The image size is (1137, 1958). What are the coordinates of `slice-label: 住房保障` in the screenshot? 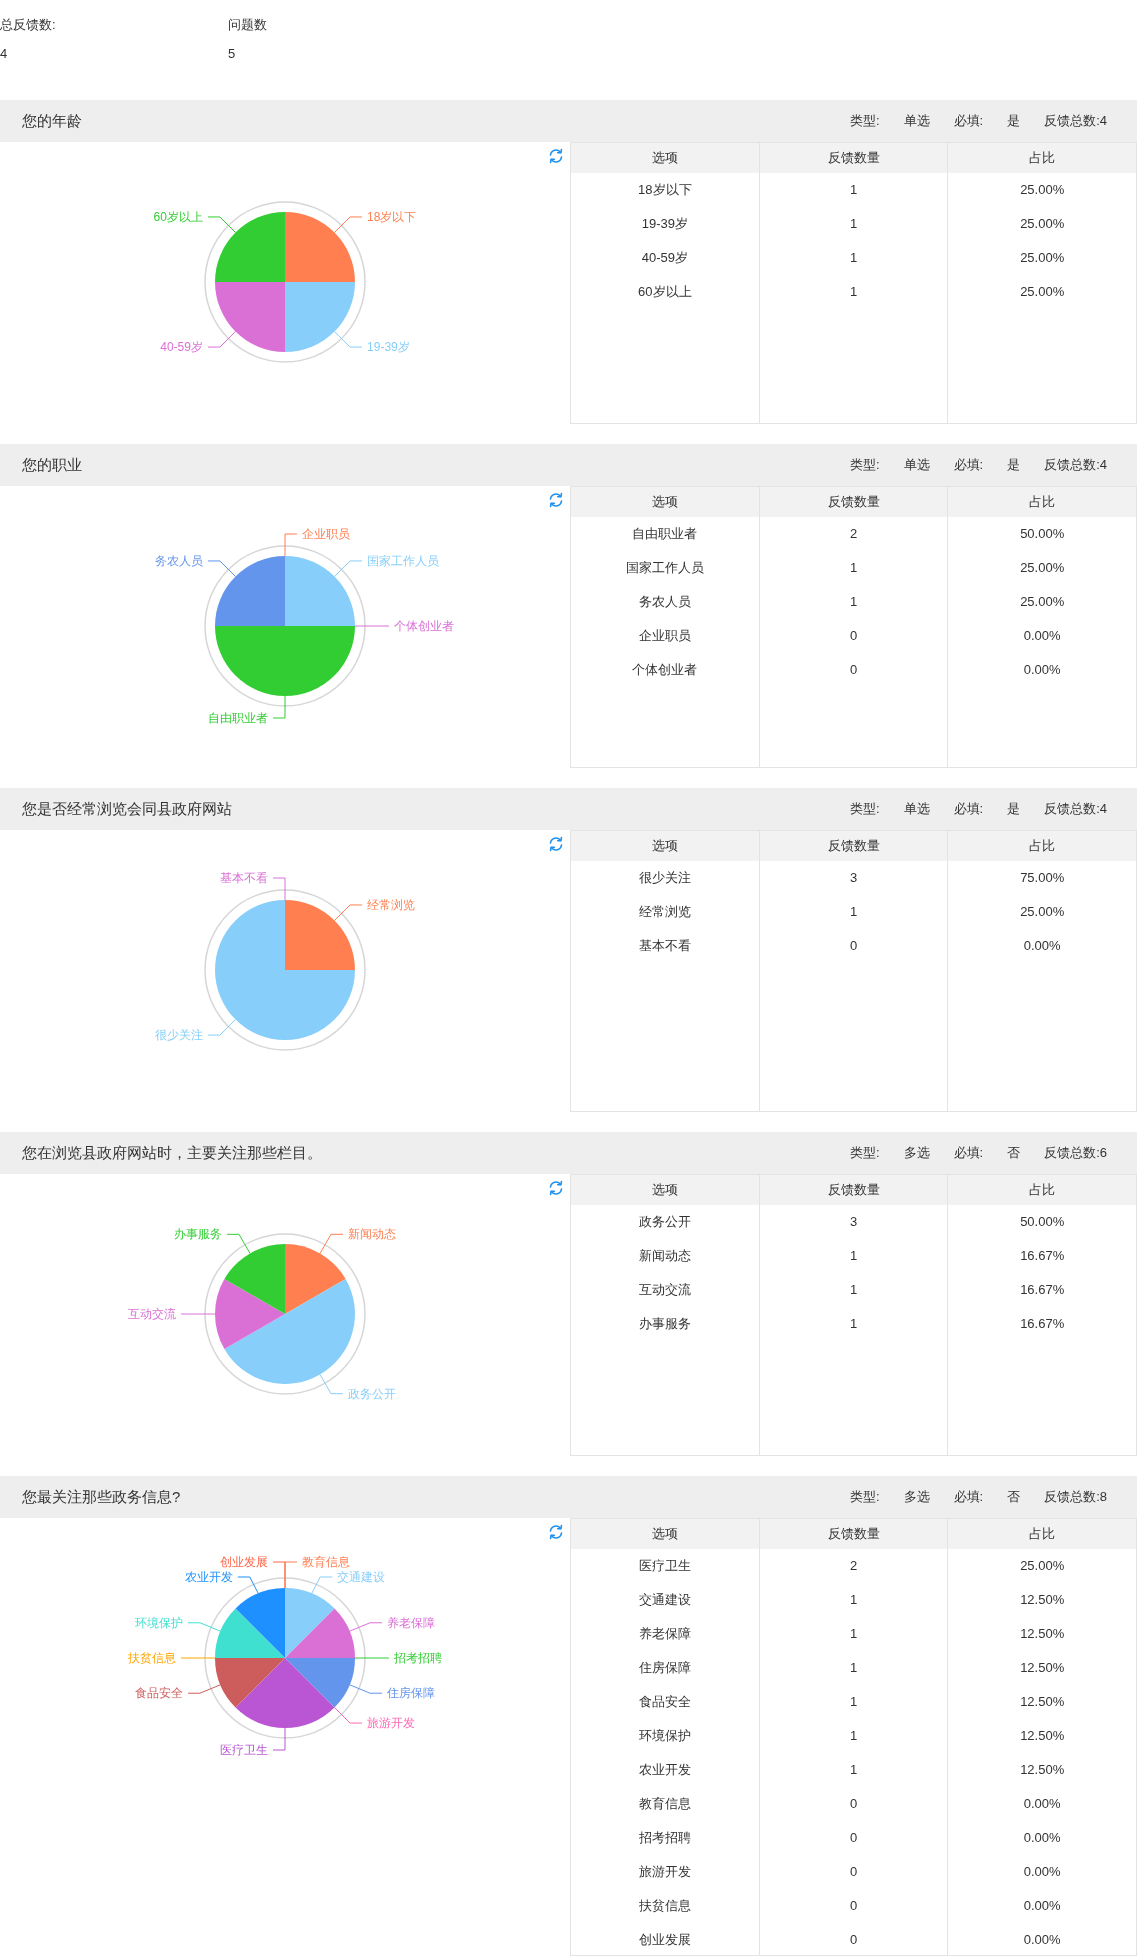 It's located at (410, 1693).